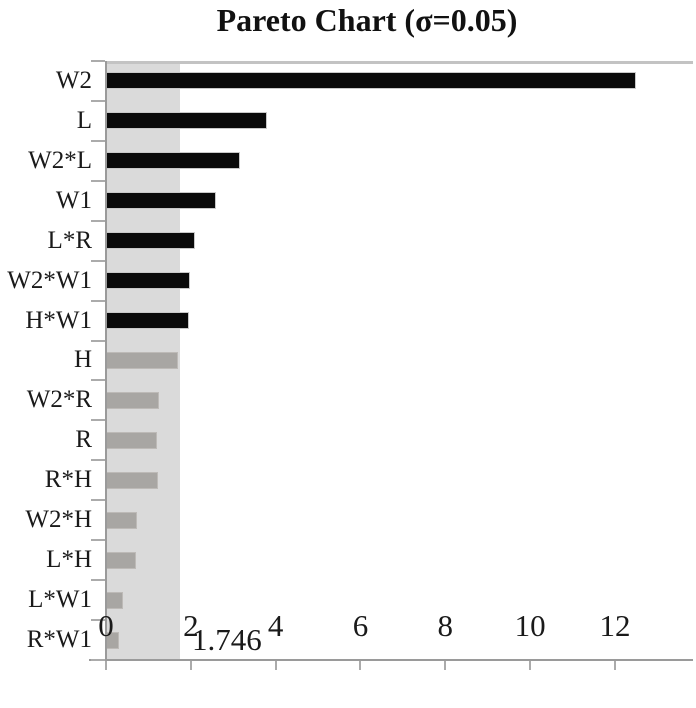 Image resolution: width=696 pixels, height=708 pixels. I want to click on bar-L, so click(187, 121).